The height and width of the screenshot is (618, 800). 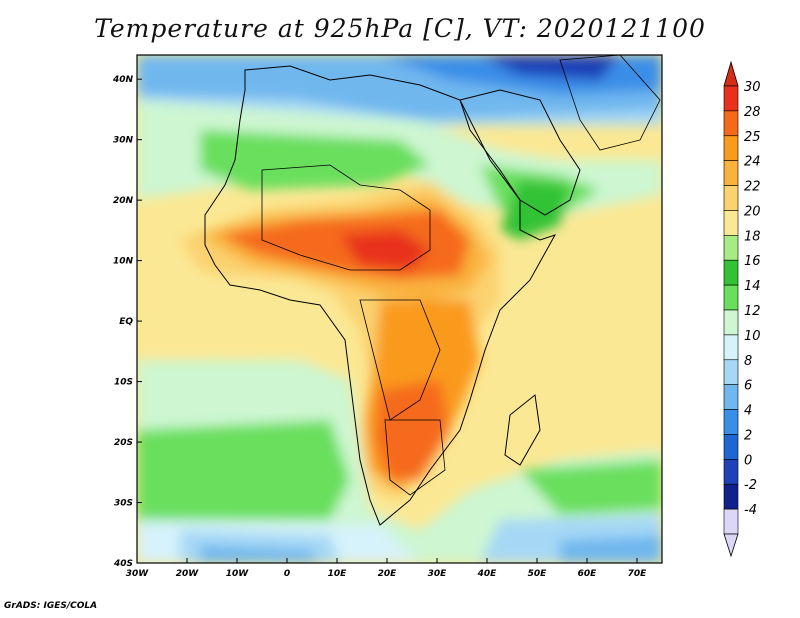 I want to click on colorbar-label: 22, so click(x=752, y=187).